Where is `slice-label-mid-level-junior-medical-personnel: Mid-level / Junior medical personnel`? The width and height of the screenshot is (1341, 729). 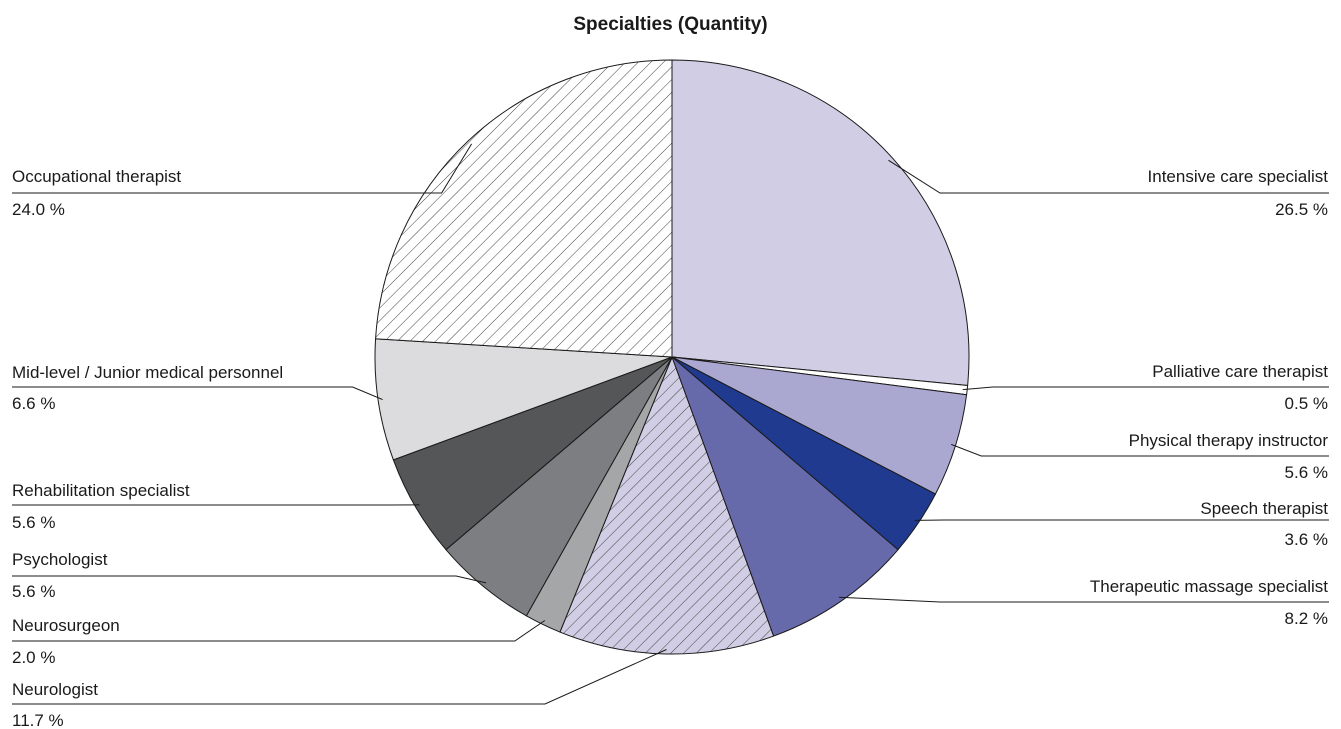
slice-label-mid-level-junior-medical-personnel: Mid-level / Junior medical personnel is located at coordinates (147, 372).